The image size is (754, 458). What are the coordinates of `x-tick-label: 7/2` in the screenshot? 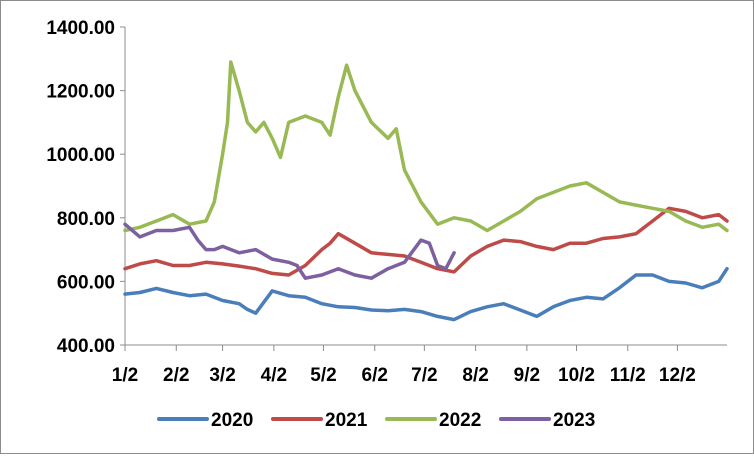 It's located at (424, 375).